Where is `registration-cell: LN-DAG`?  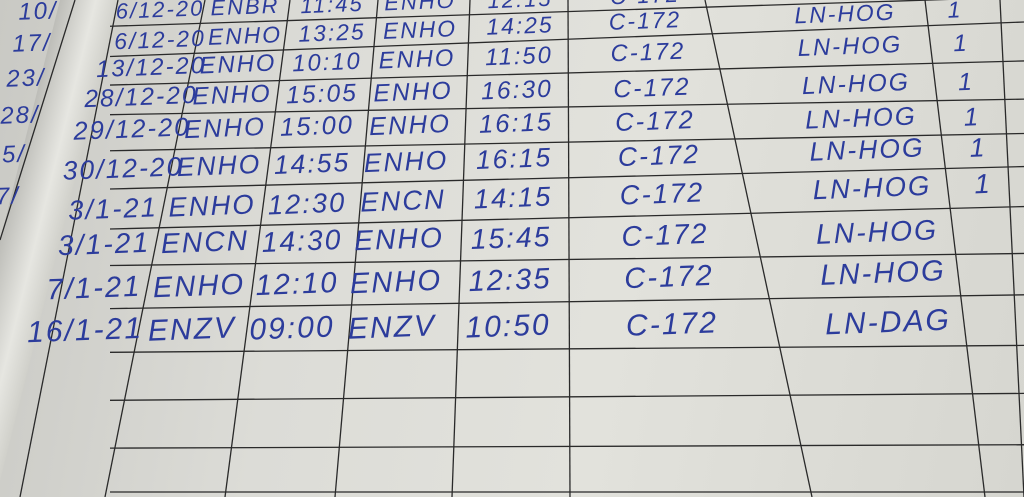
registration-cell: LN-DAG is located at coordinates (888, 322).